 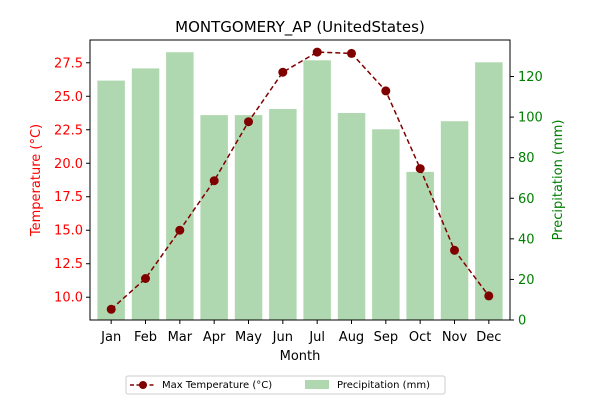 I want to click on precip-bar-oct, so click(x=420, y=245).